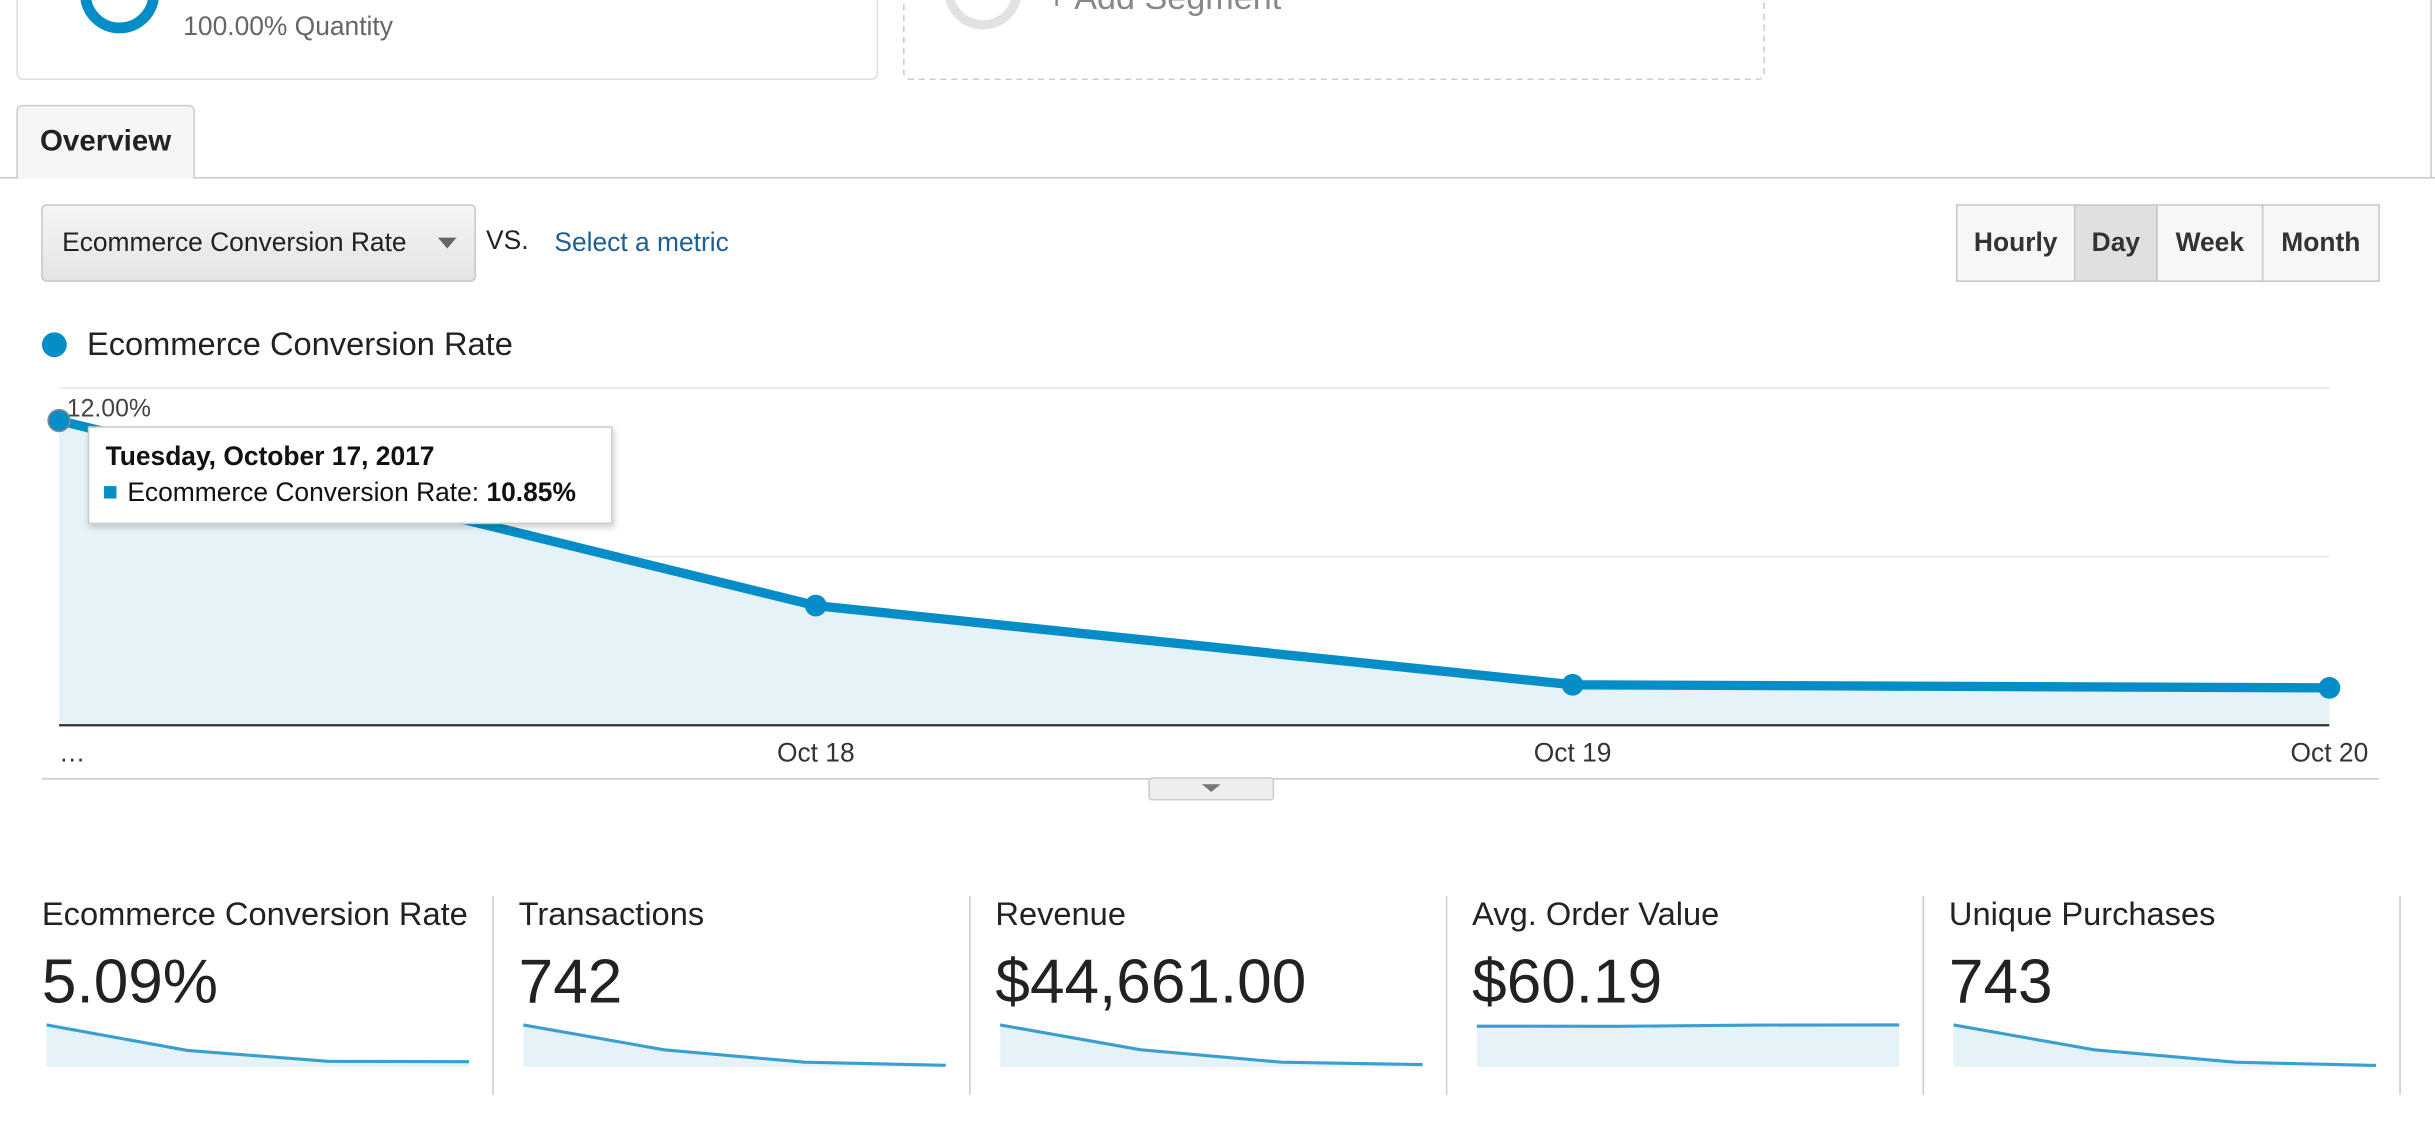  Describe the element at coordinates (611, 913) in the screenshot. I see `scorecard-title: Transactions` at that location.